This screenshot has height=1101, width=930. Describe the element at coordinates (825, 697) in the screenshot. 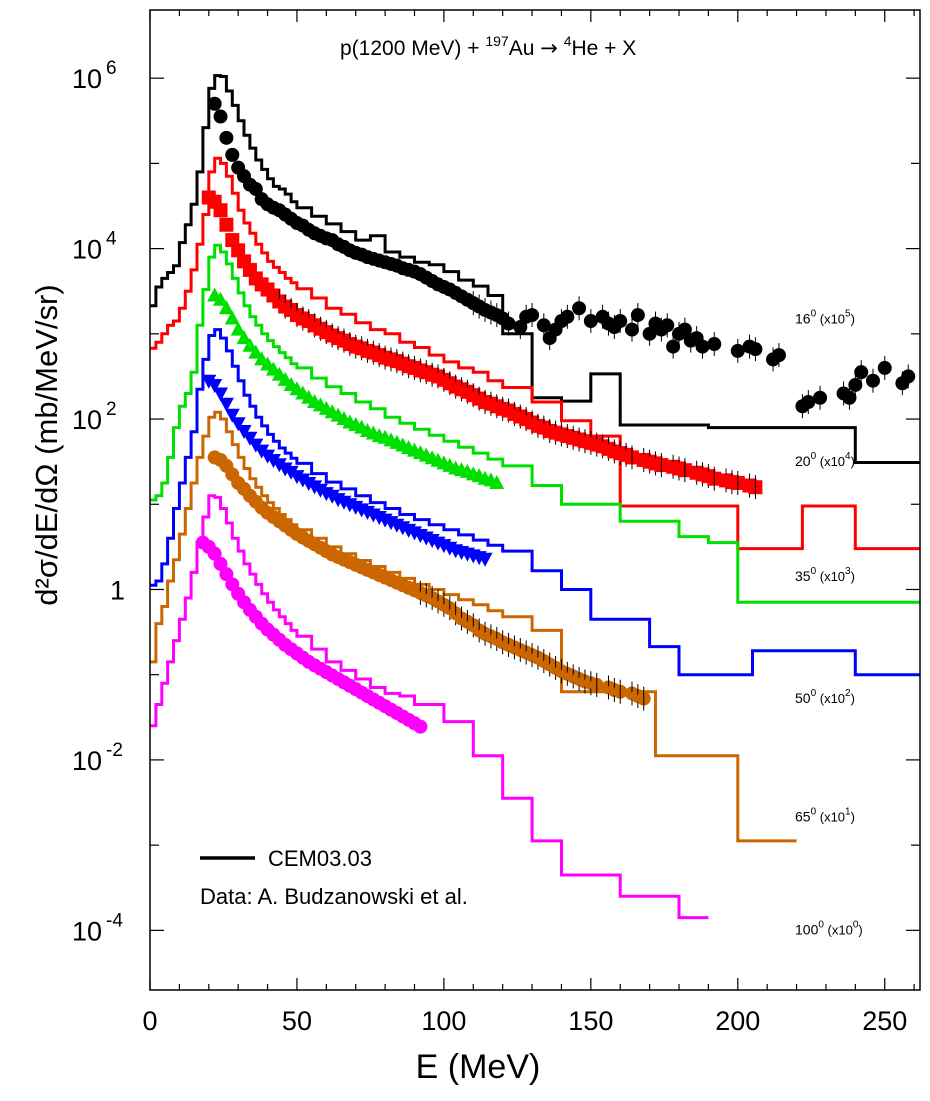

I see `series-label-50: 500 (x102)` at that location.